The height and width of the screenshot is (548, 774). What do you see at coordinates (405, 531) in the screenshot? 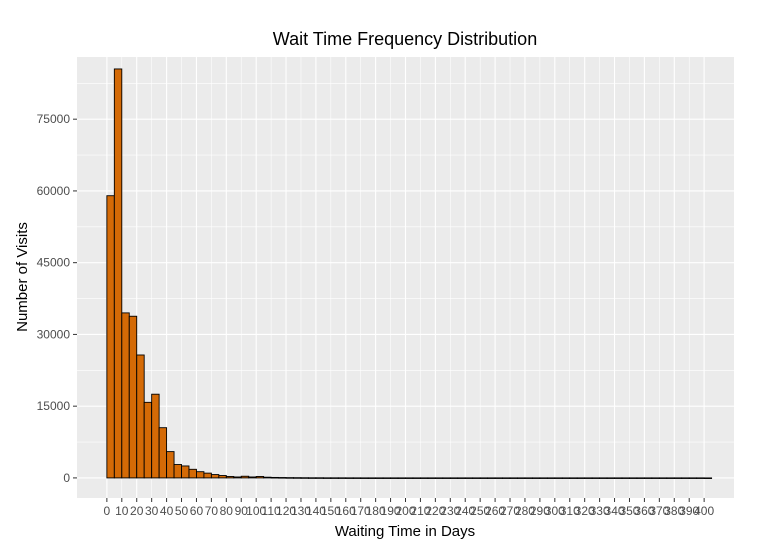
I see `x-axis-title: Waiting Time in Days` at bounding box center [405, 531].